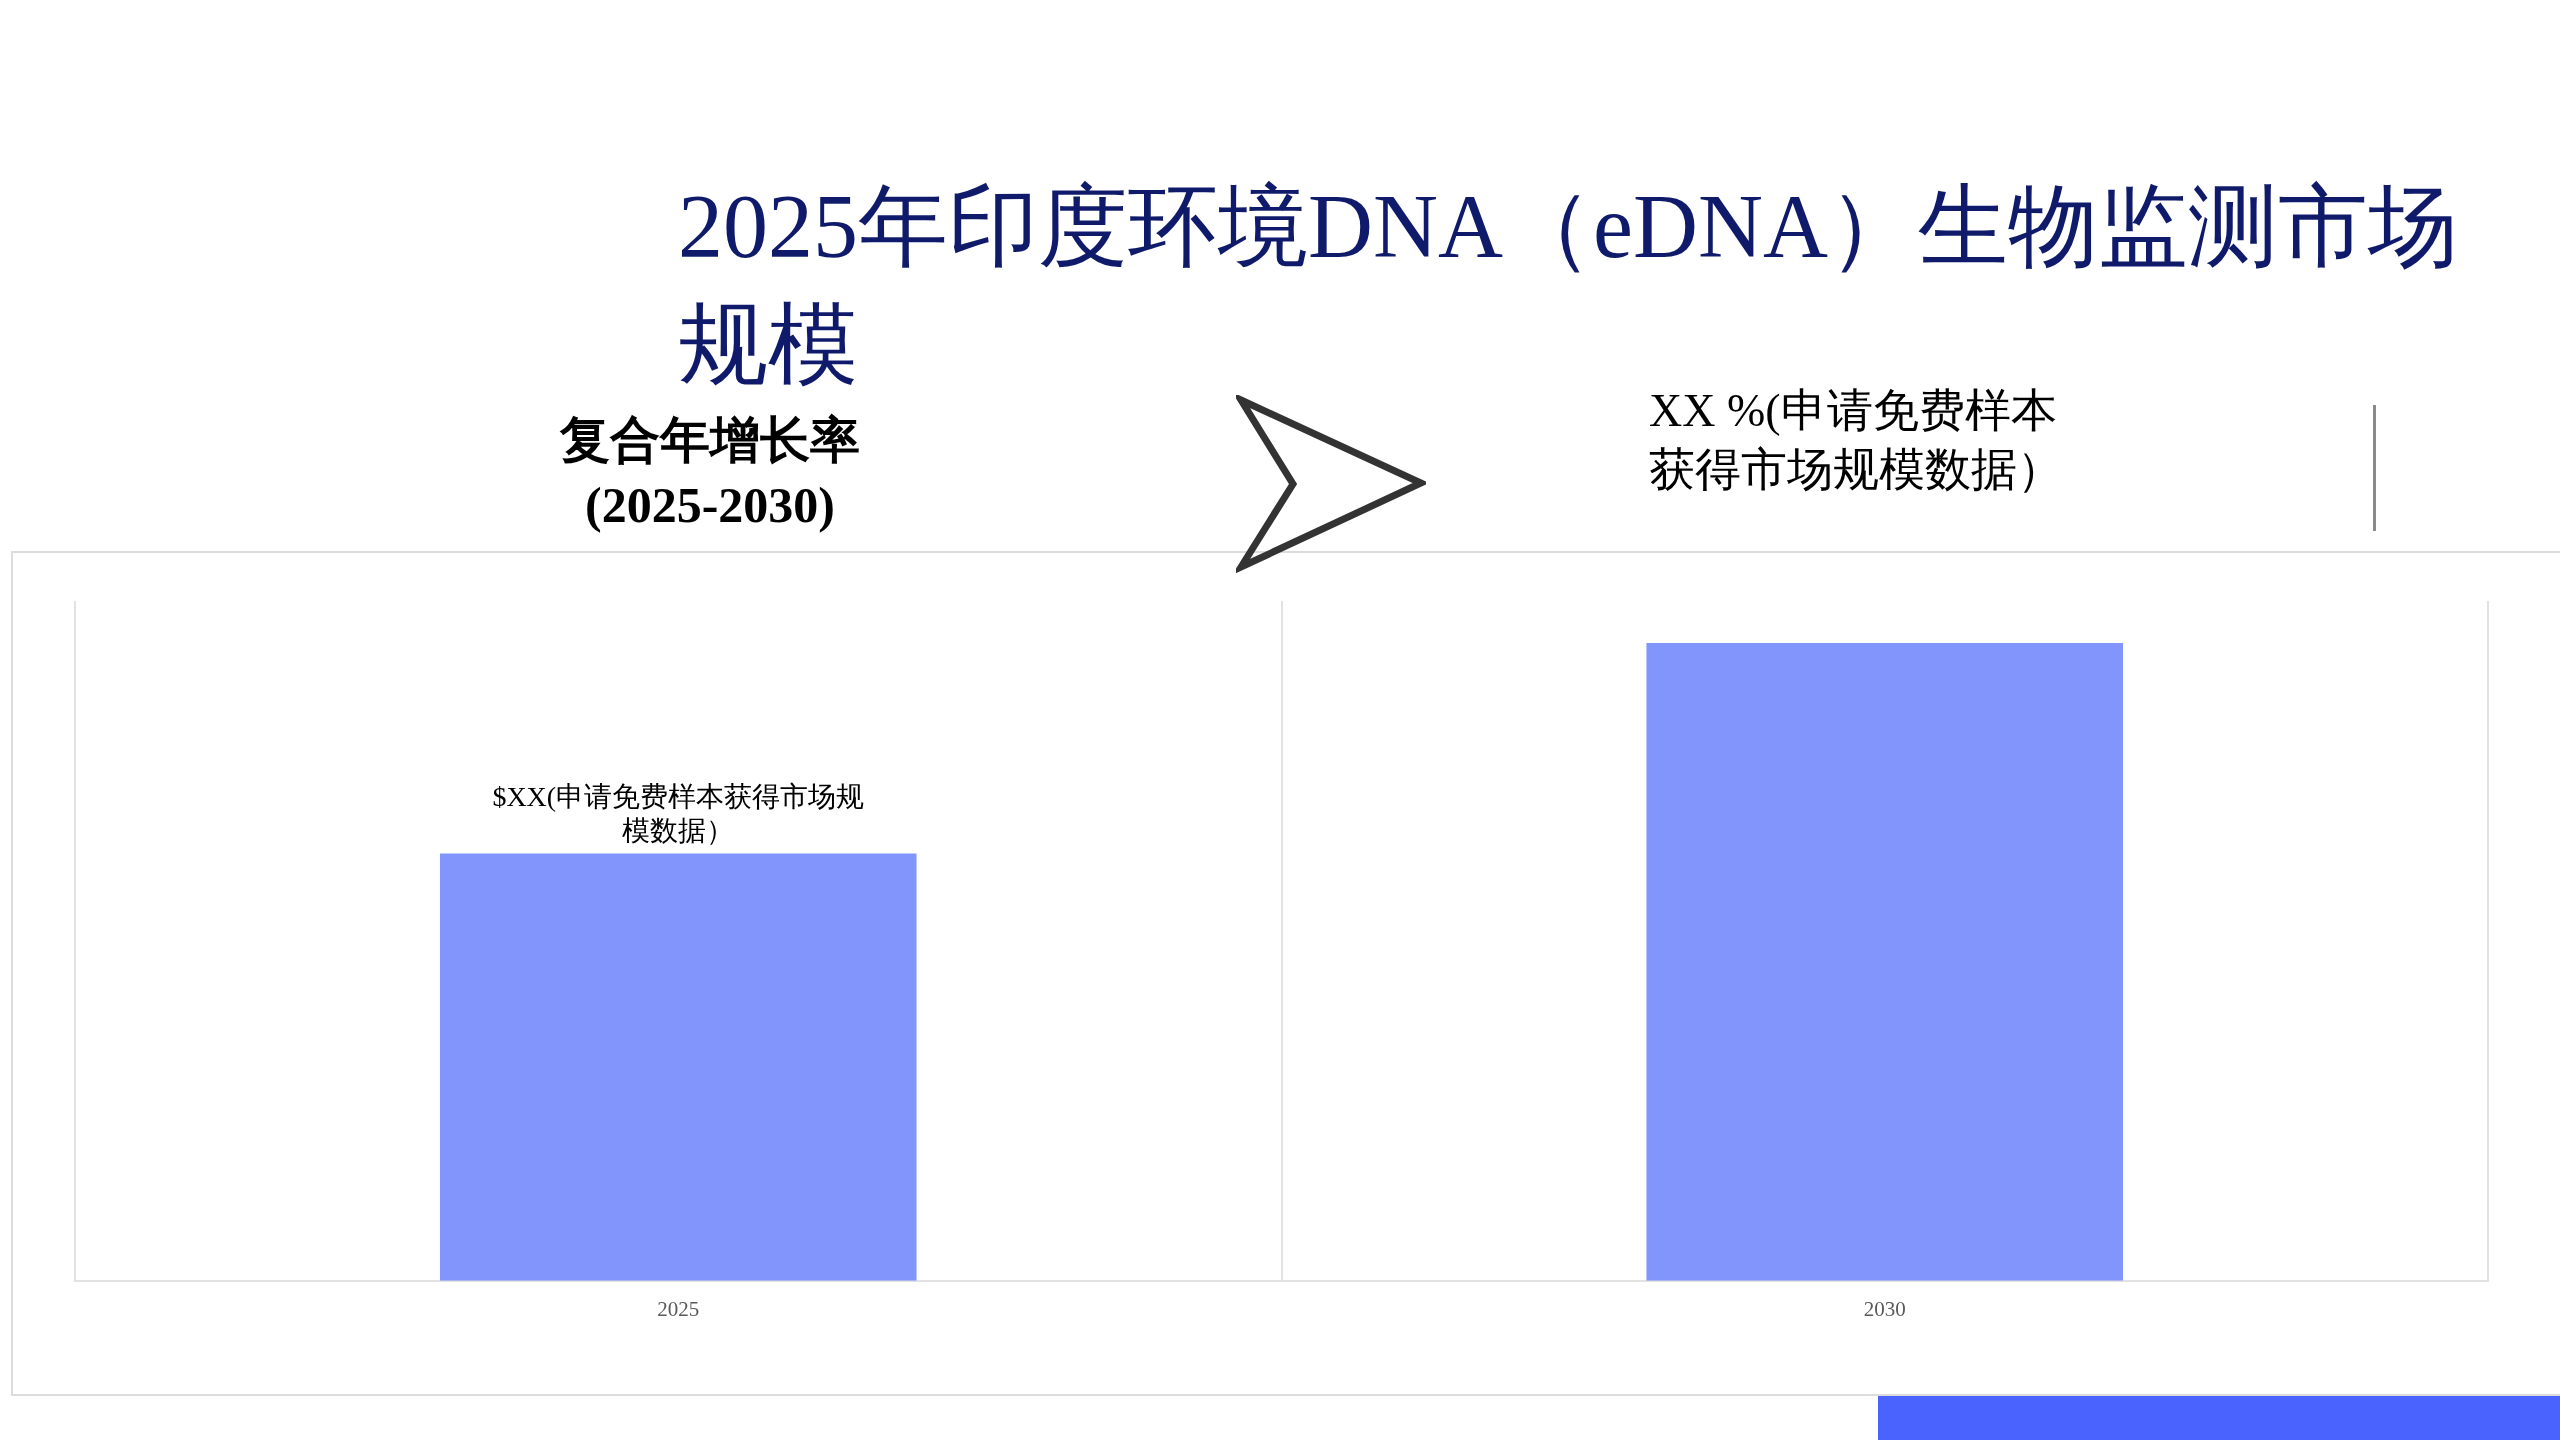 The width and height of the screenshot is (2560, 1440). I want to click on x-tick-label: 2025, so click(678, 1308).